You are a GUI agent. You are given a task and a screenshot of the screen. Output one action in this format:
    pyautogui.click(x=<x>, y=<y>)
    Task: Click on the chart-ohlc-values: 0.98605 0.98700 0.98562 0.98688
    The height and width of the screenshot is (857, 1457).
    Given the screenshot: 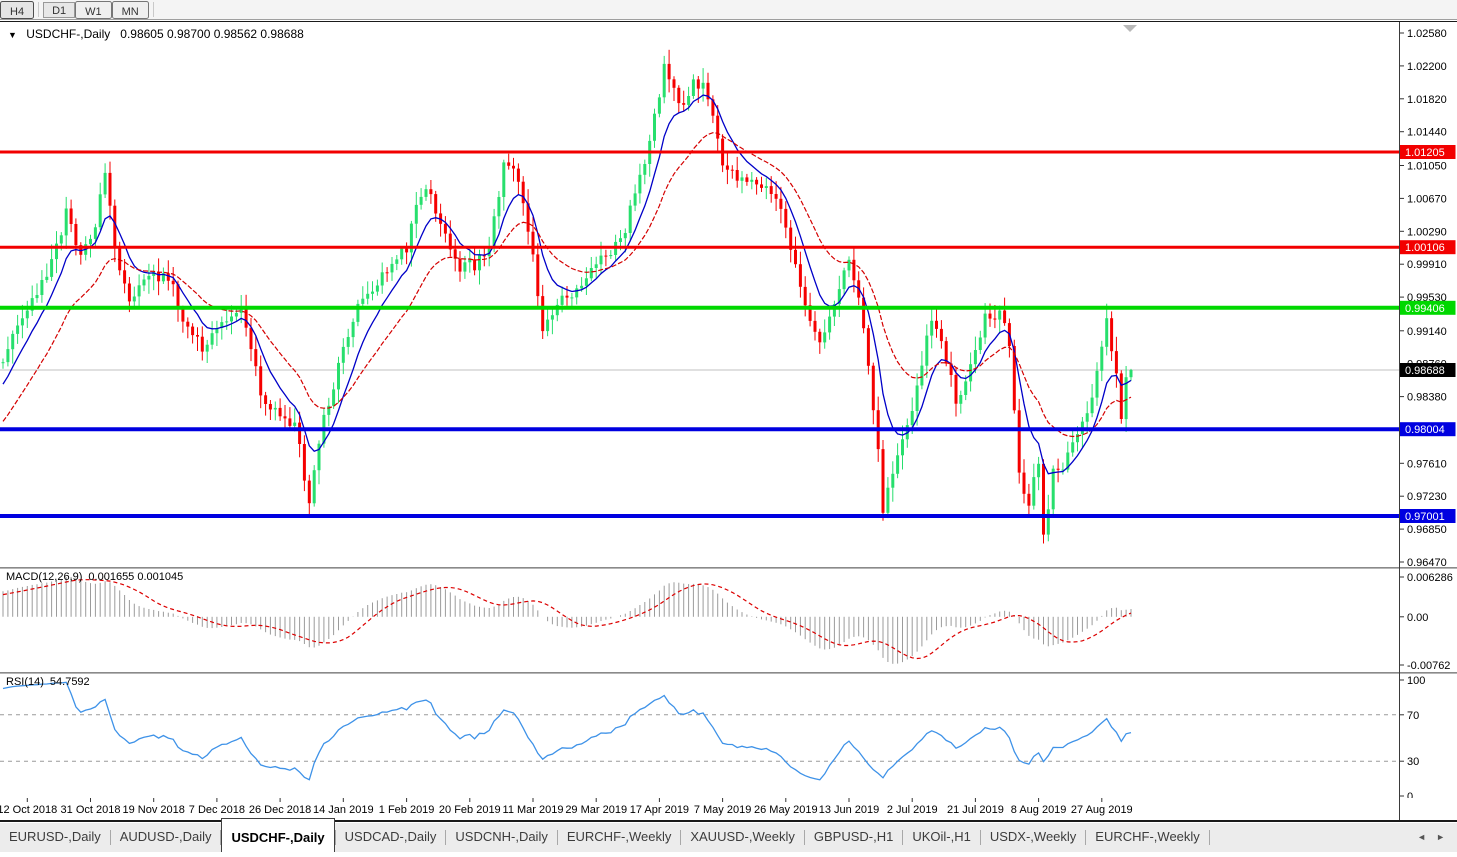 What is the action you would take?
    pyautogui.click(x=212, y=34)
    